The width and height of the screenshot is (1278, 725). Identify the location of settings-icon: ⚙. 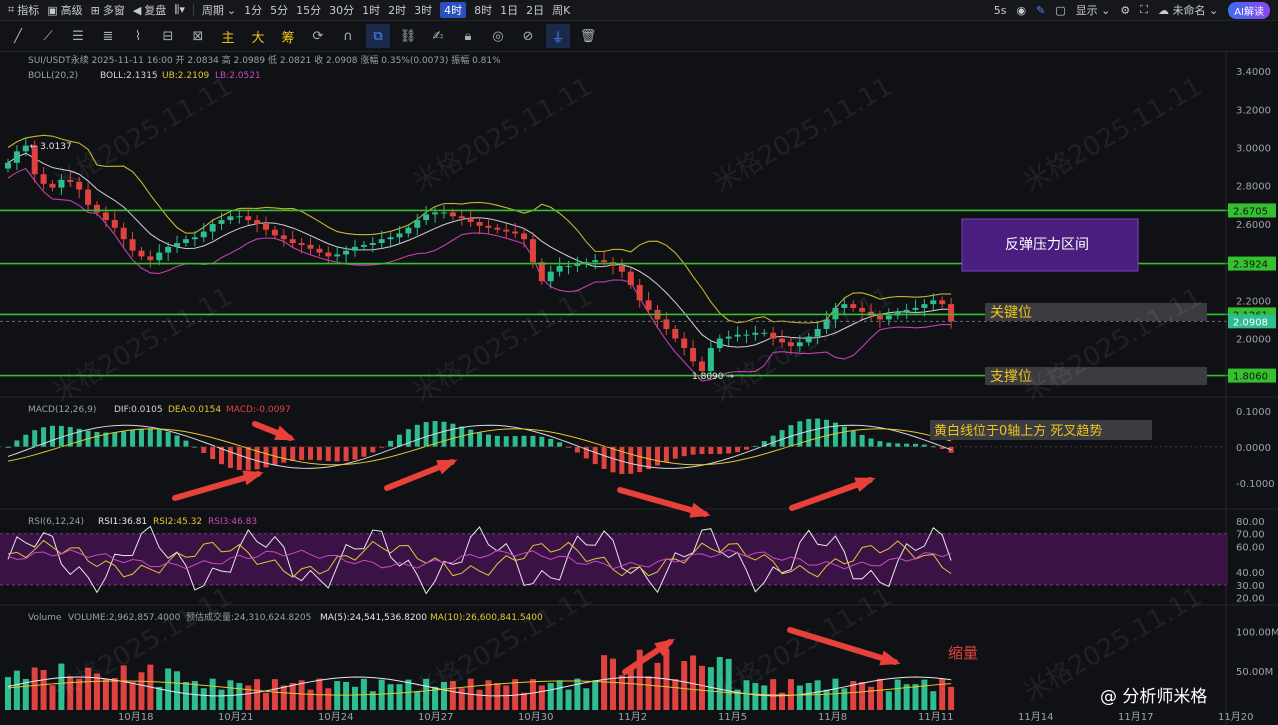
(1125, 10).